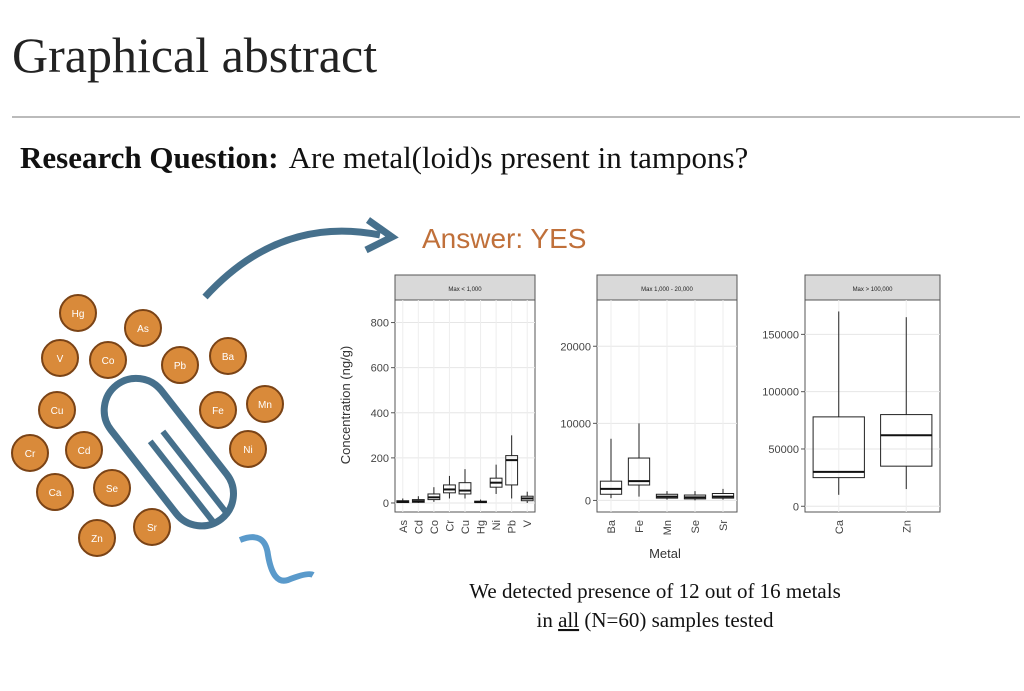 The width and height of the screenshot is (1024, 691). I want to click on element-label: Cu, so click(57, 411).